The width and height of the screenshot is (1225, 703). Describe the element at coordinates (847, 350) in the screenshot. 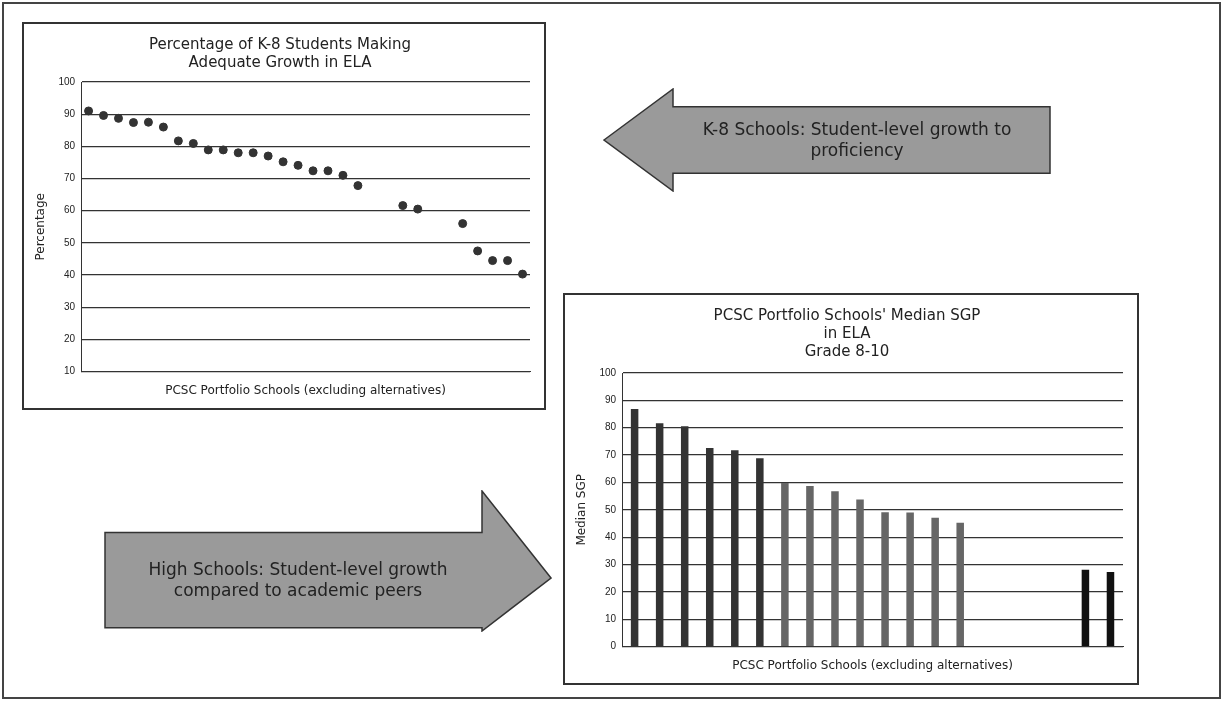

I see `chart-subtitle: Grade 8-10` at that location.